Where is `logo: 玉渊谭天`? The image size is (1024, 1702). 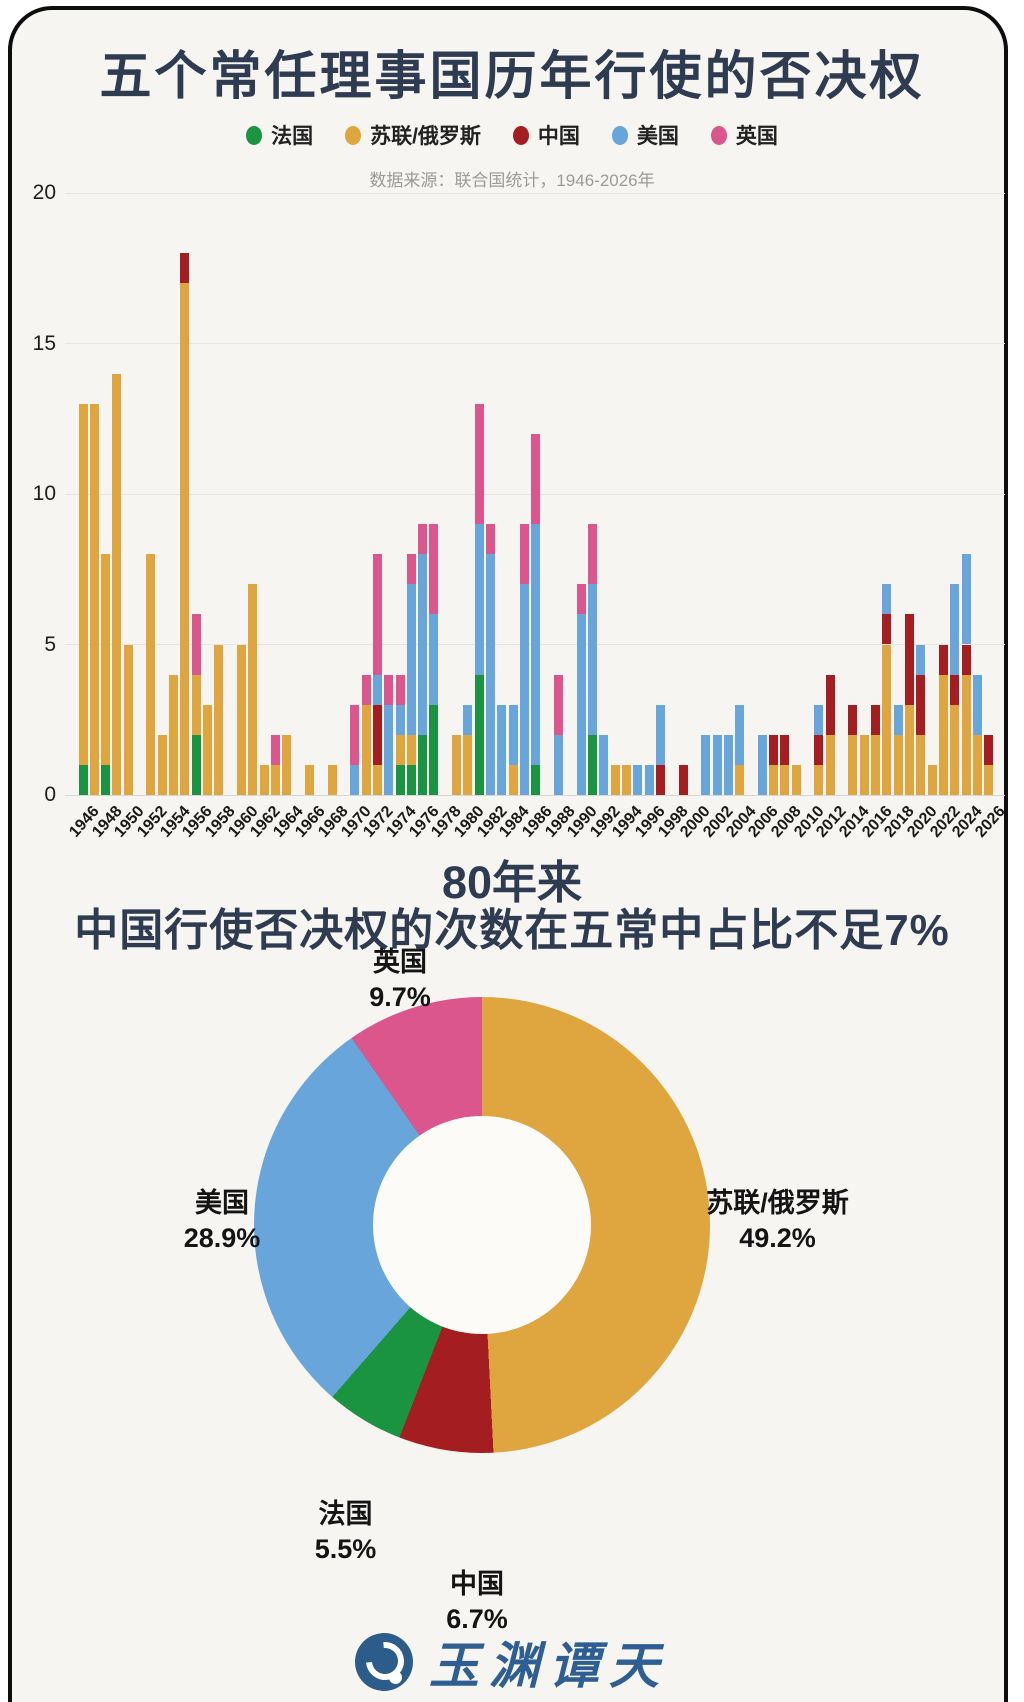 logo: 玉渊谭天 is located at coordinates (512, 1662).